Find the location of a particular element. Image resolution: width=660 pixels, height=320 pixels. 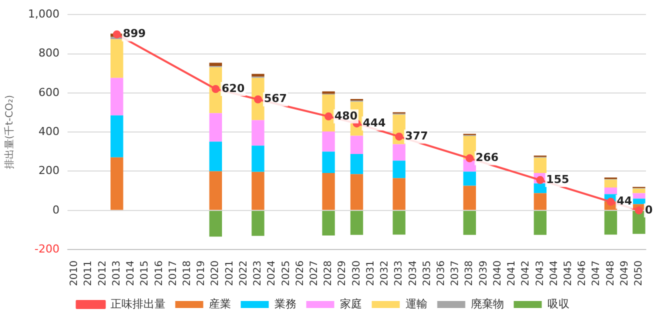

data-label: 620 is located at coordinates (233, 88).